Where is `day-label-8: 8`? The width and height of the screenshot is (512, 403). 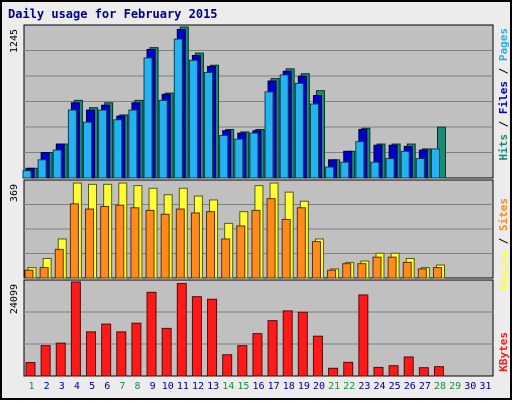
day-label-8: 8 is located at coordinates (137, 386).